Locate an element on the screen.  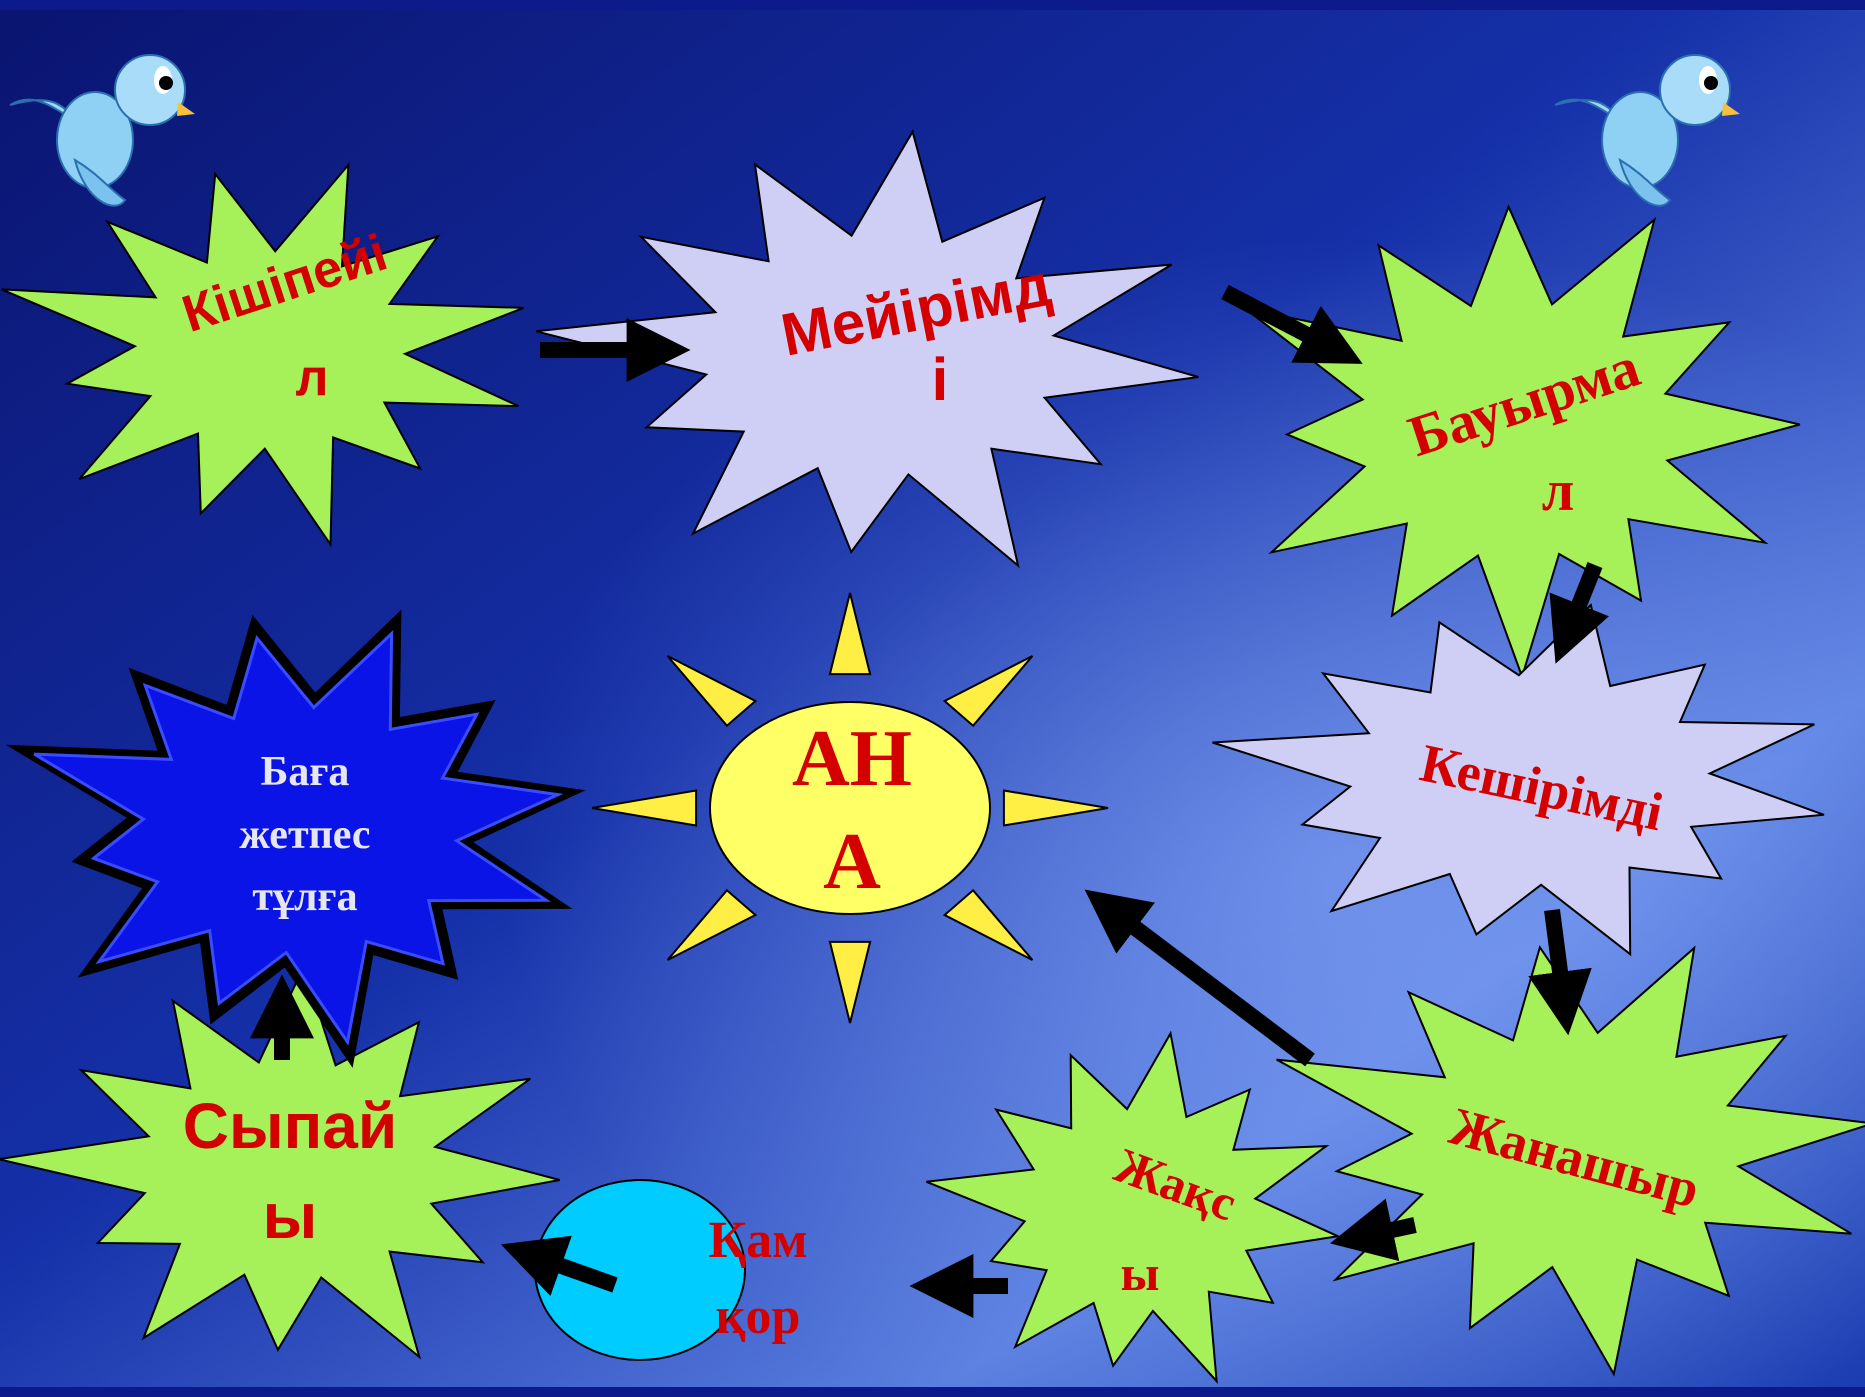
label-zhaksy-2: ы is located at coordinates (1139, 1273).